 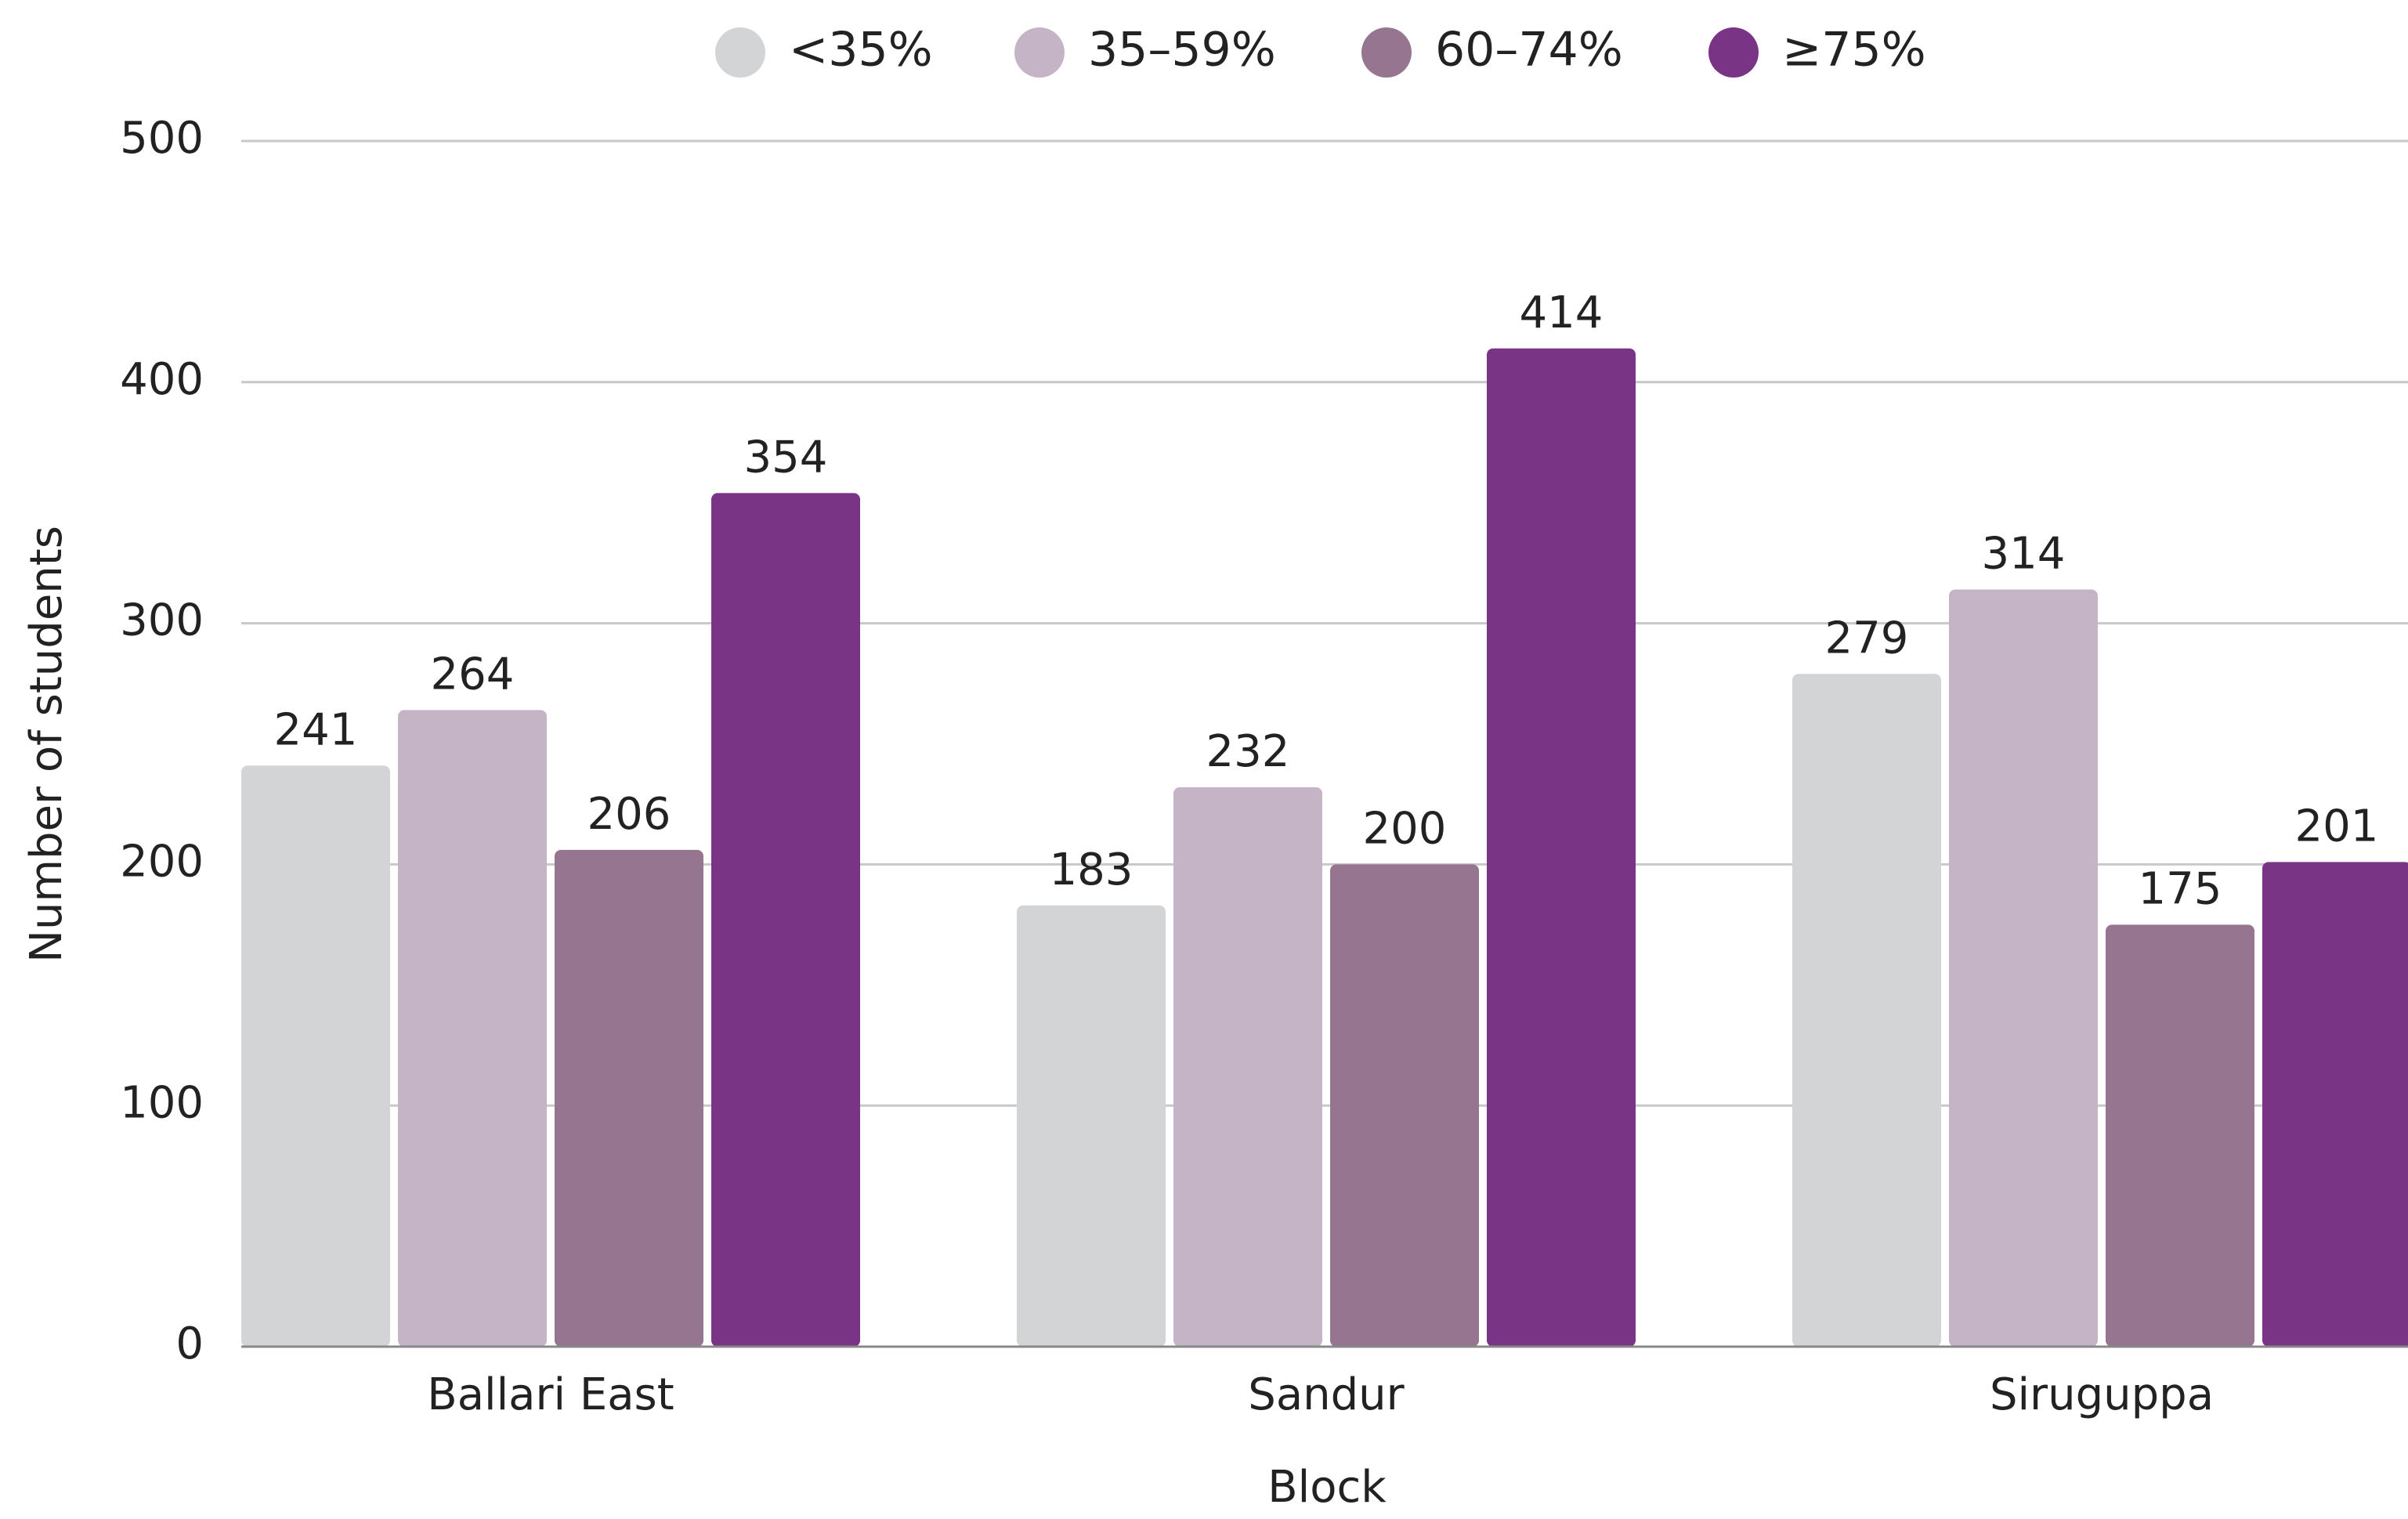 I want to click on data-label: 354, so click(x=786, y=457).